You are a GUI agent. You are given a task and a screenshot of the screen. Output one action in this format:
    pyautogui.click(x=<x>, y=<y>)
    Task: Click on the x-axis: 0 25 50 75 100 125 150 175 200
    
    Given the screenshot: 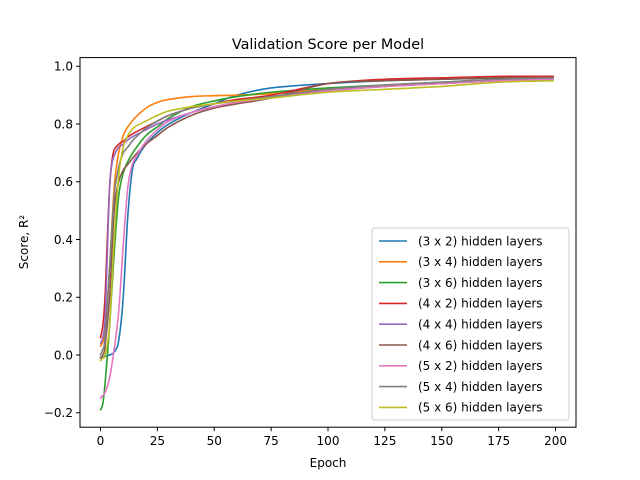 What is the action you would take?
    pyautogui.click(x=332, y=437)
    